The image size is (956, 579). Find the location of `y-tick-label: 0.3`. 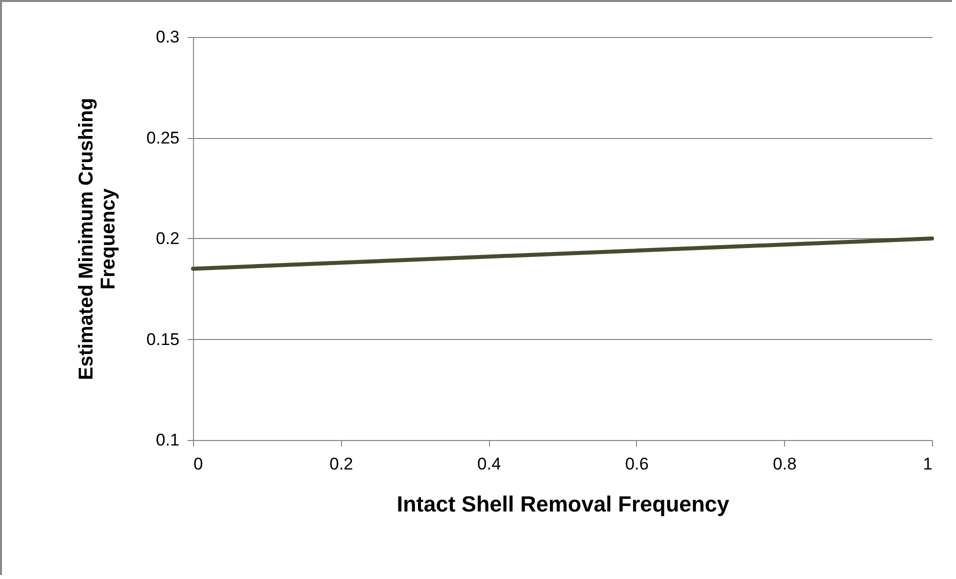

y-tick-label: 0.3 is located at coordinates (168, 37).